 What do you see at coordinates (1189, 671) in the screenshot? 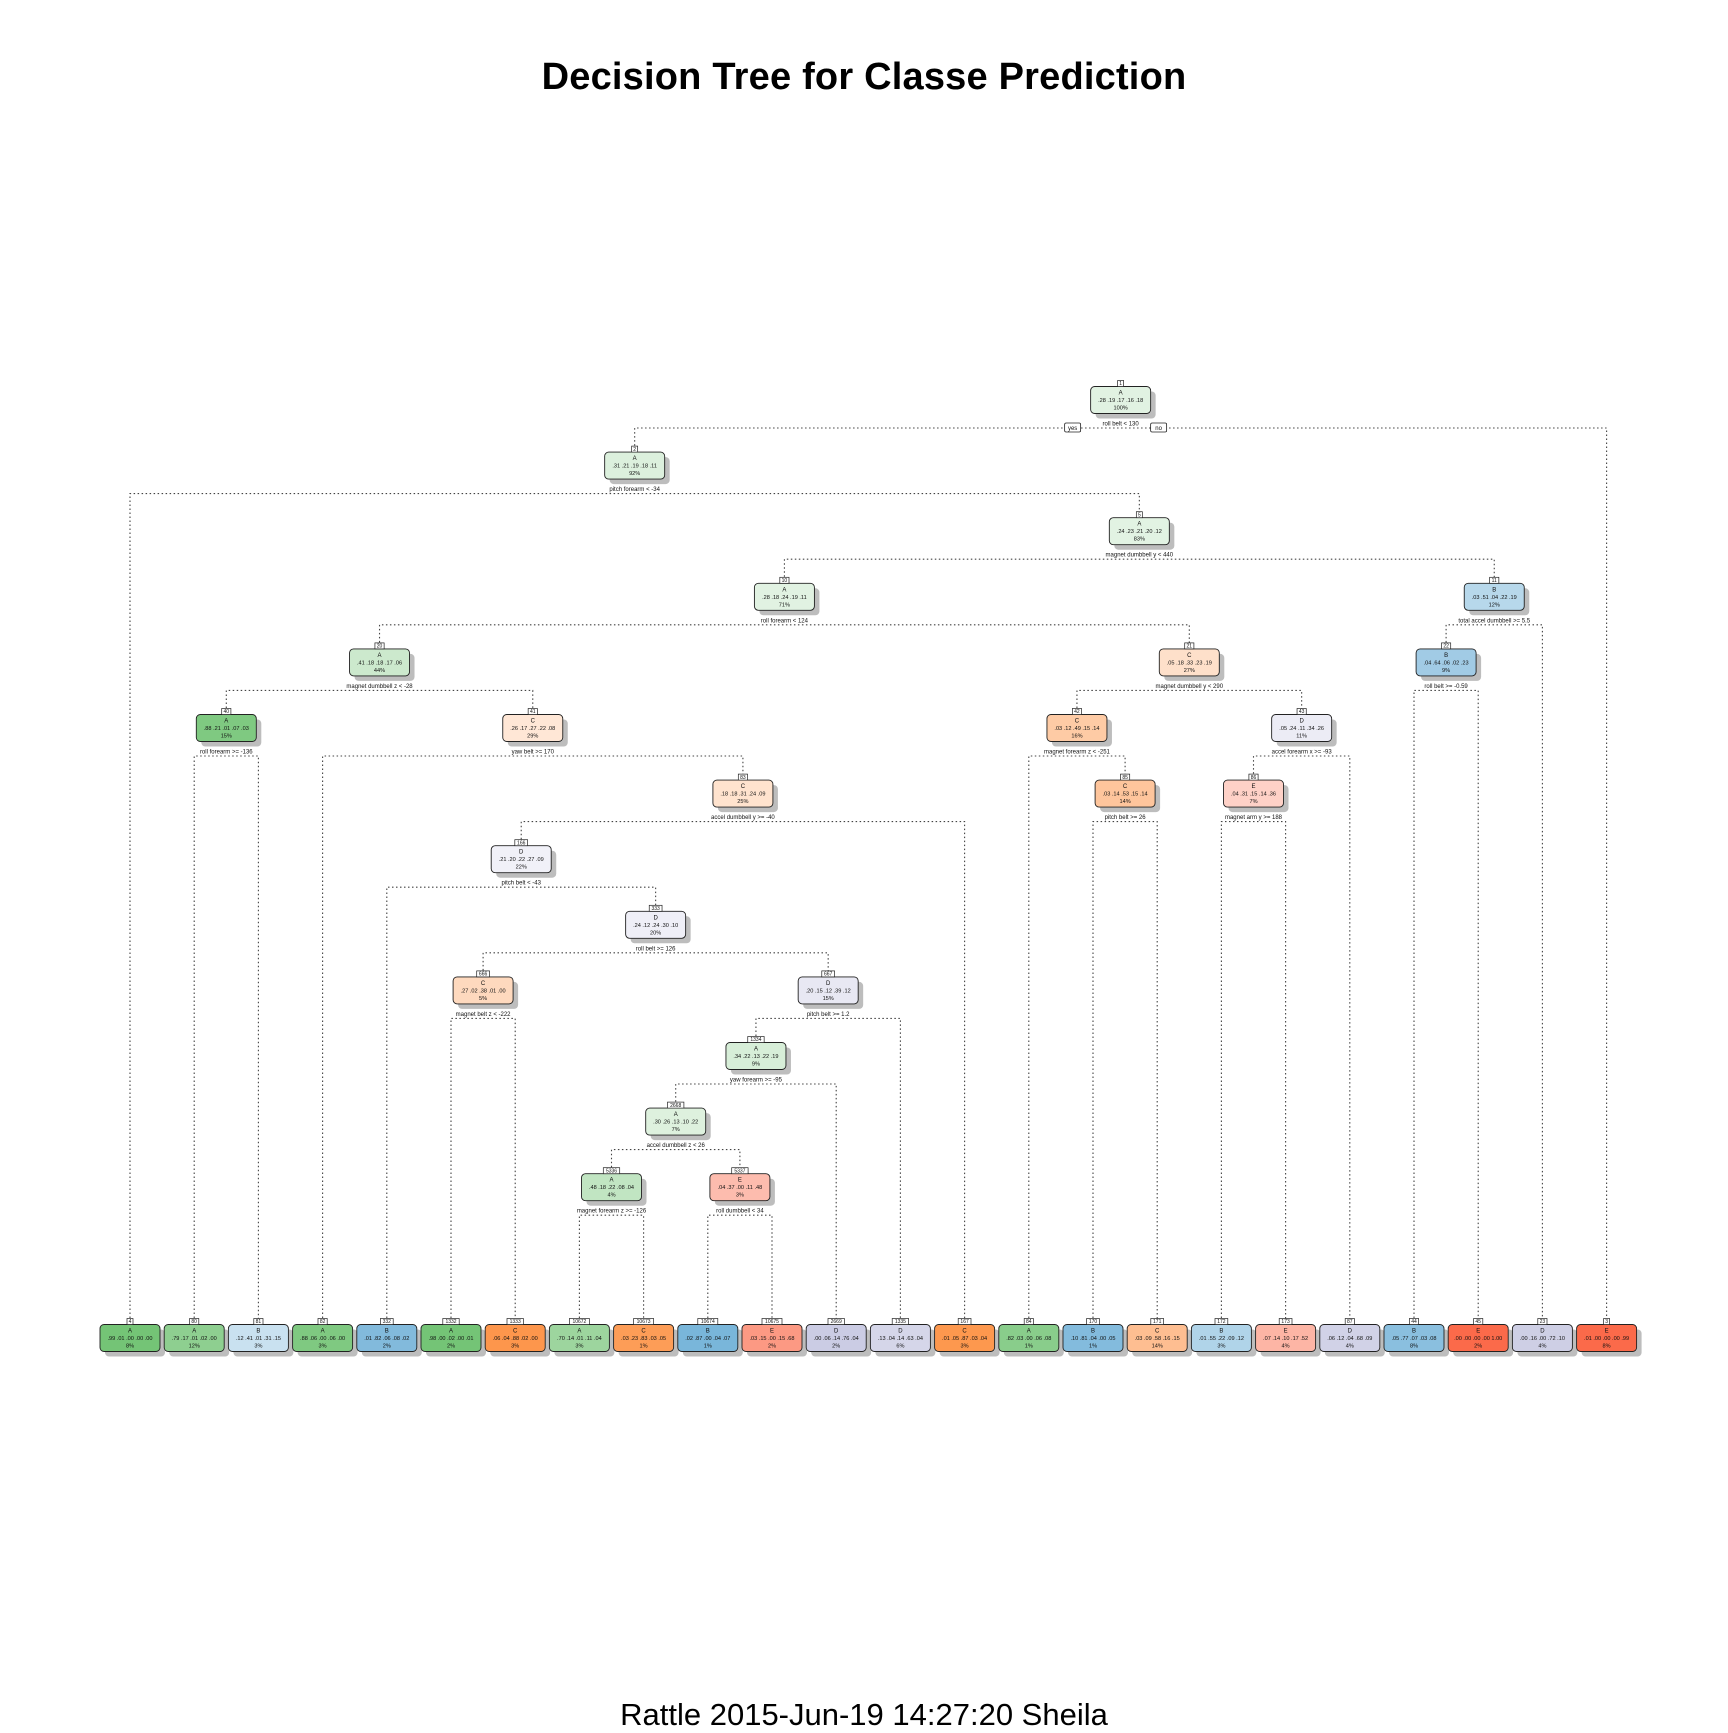
I see `node-percent: 27%` at bounding box center [1189, 671].